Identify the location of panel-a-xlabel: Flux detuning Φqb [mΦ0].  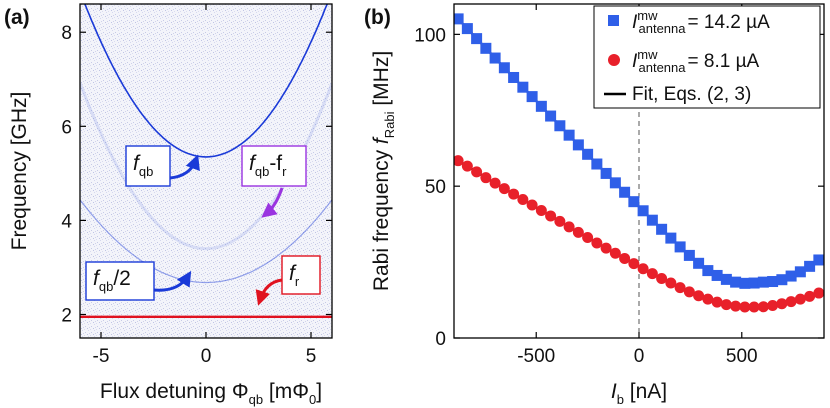
(211, 393).